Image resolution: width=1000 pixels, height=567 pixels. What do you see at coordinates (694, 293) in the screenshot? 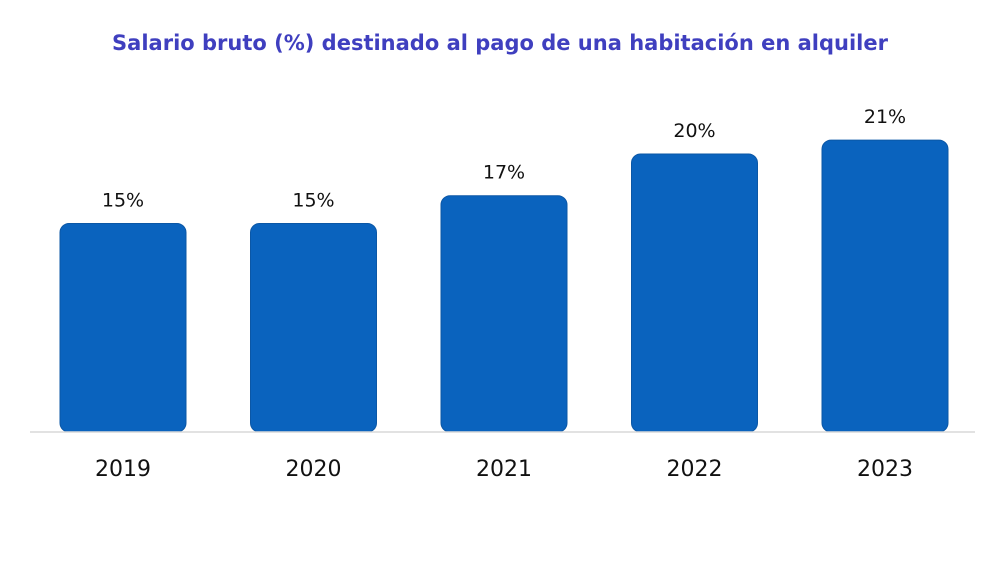
I see `bar-2022` at bounding box center [694, 293].